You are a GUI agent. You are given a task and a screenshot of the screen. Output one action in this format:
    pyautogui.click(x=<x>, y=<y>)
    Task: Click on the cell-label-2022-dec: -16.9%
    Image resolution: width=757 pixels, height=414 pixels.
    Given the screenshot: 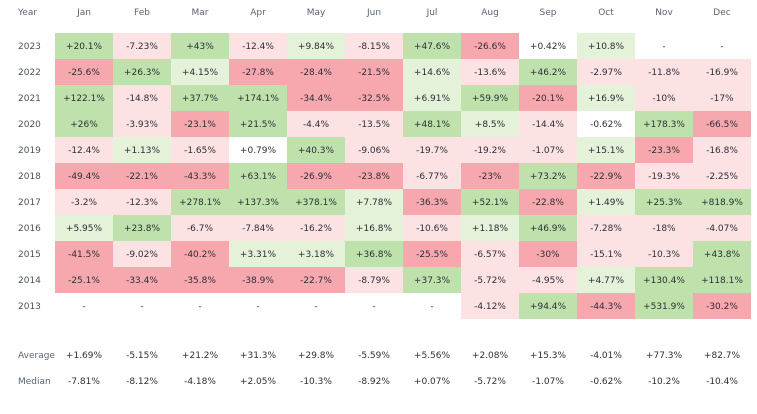 What is the action you would take?
    pyautogui.click(x=722, y=73)
    